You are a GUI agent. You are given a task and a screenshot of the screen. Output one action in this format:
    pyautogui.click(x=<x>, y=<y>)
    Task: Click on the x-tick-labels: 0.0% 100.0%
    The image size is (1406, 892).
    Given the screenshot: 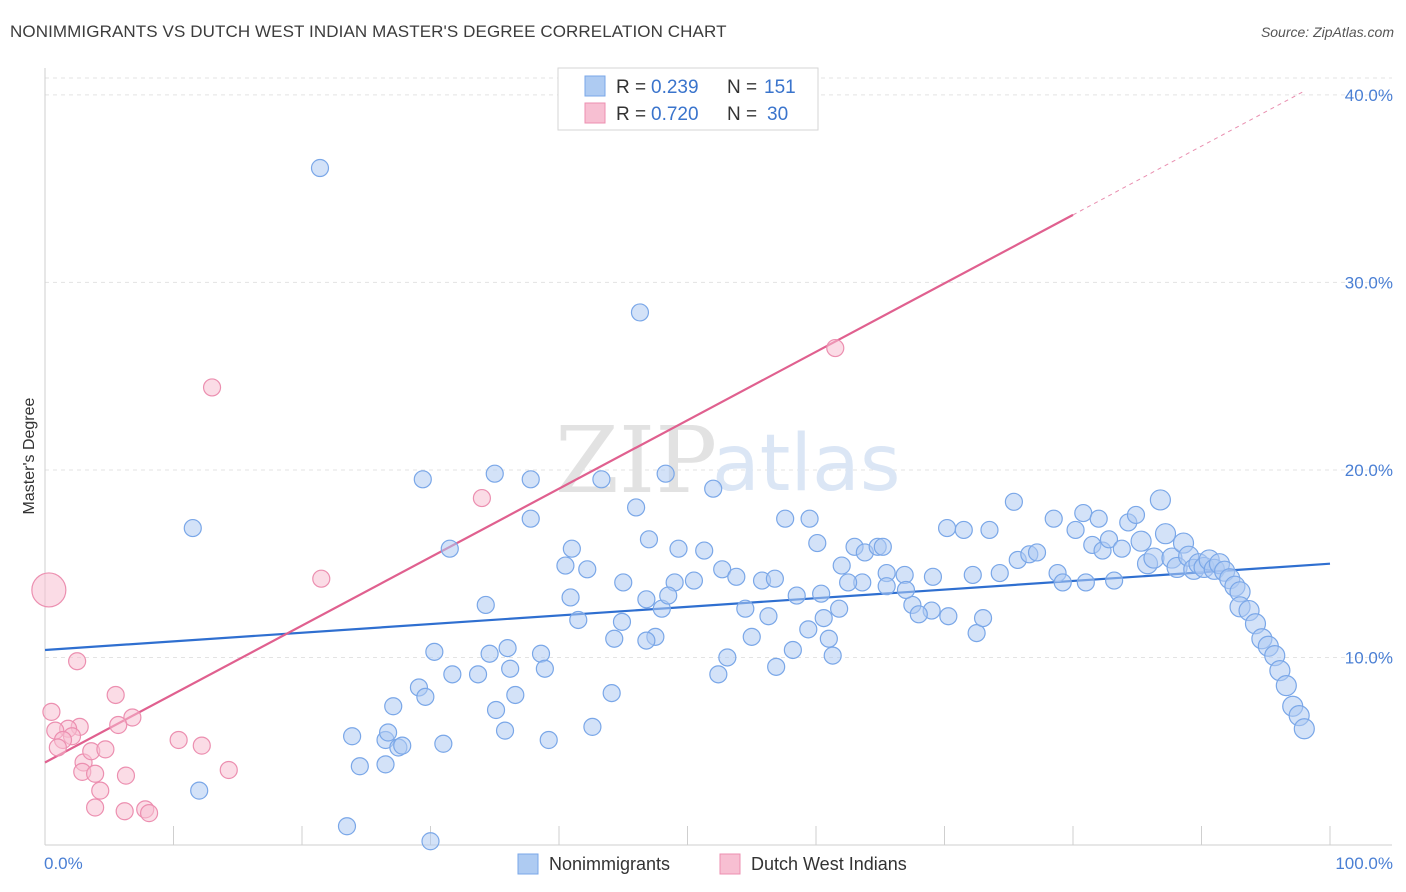 What is the action you would take?
    pyautogui.click(x=718, y=863)
    